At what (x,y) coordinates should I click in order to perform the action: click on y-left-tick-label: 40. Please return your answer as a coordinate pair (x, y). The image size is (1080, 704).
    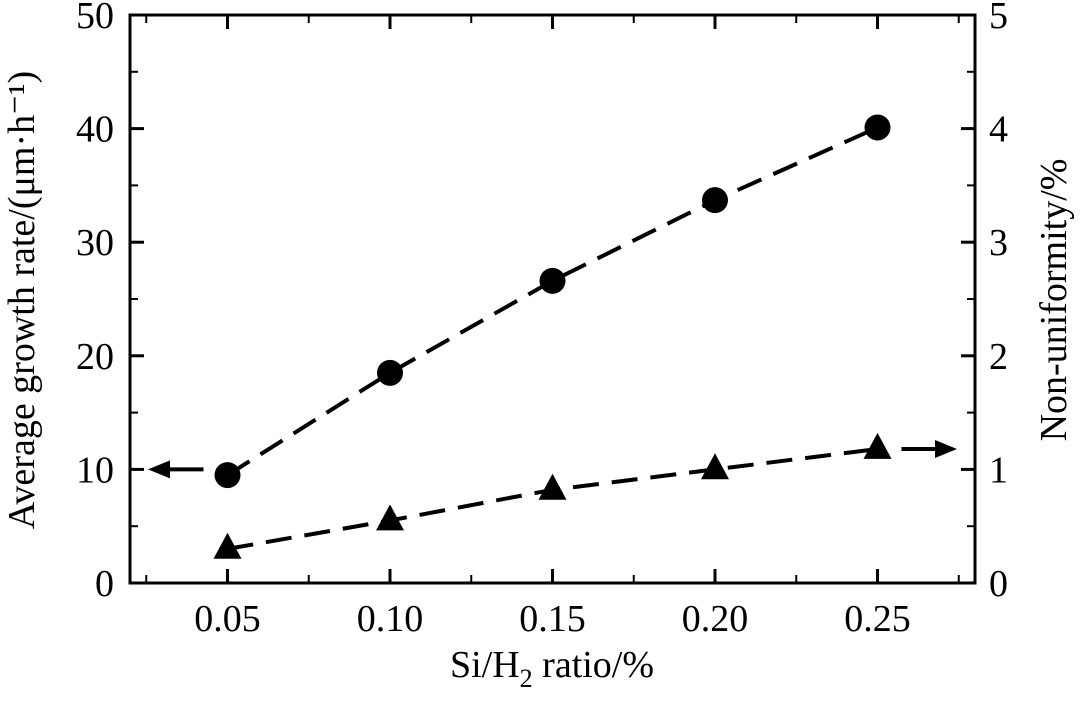
    Looking at the image, I should click on (95, 130).